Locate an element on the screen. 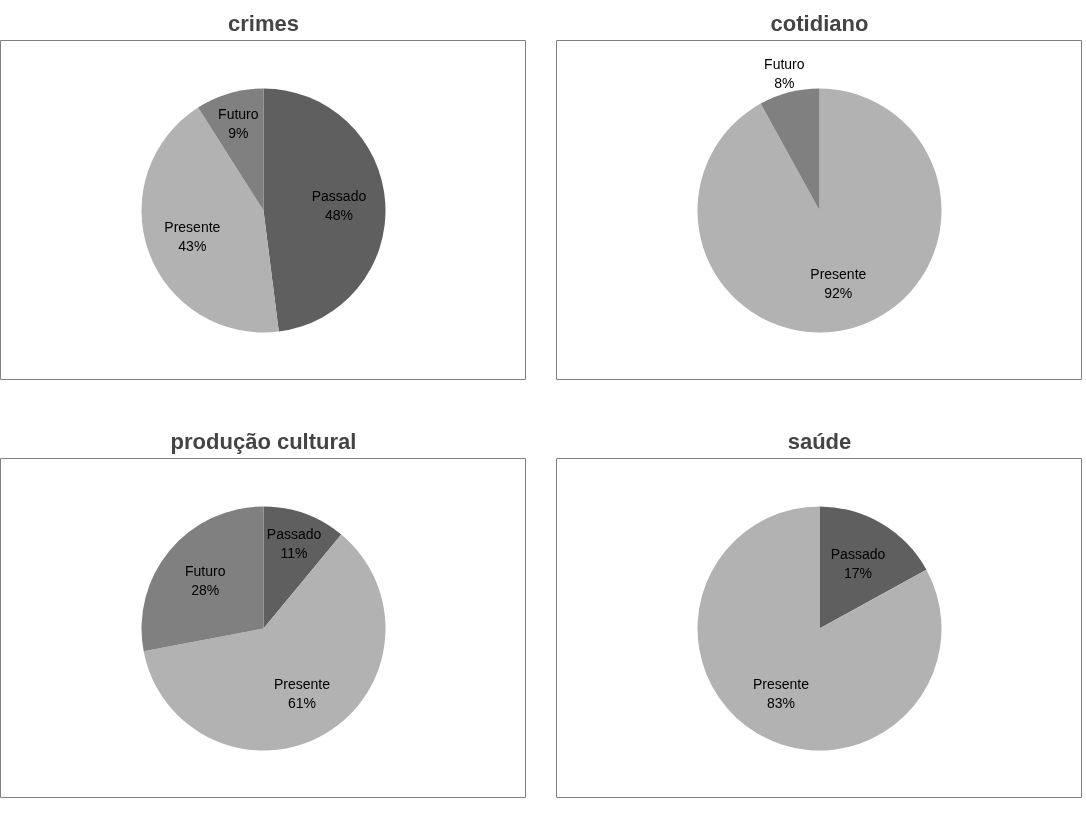 This screenshot has height=818, width=1086. data-label: 28% is located at coordinates (205, 589).